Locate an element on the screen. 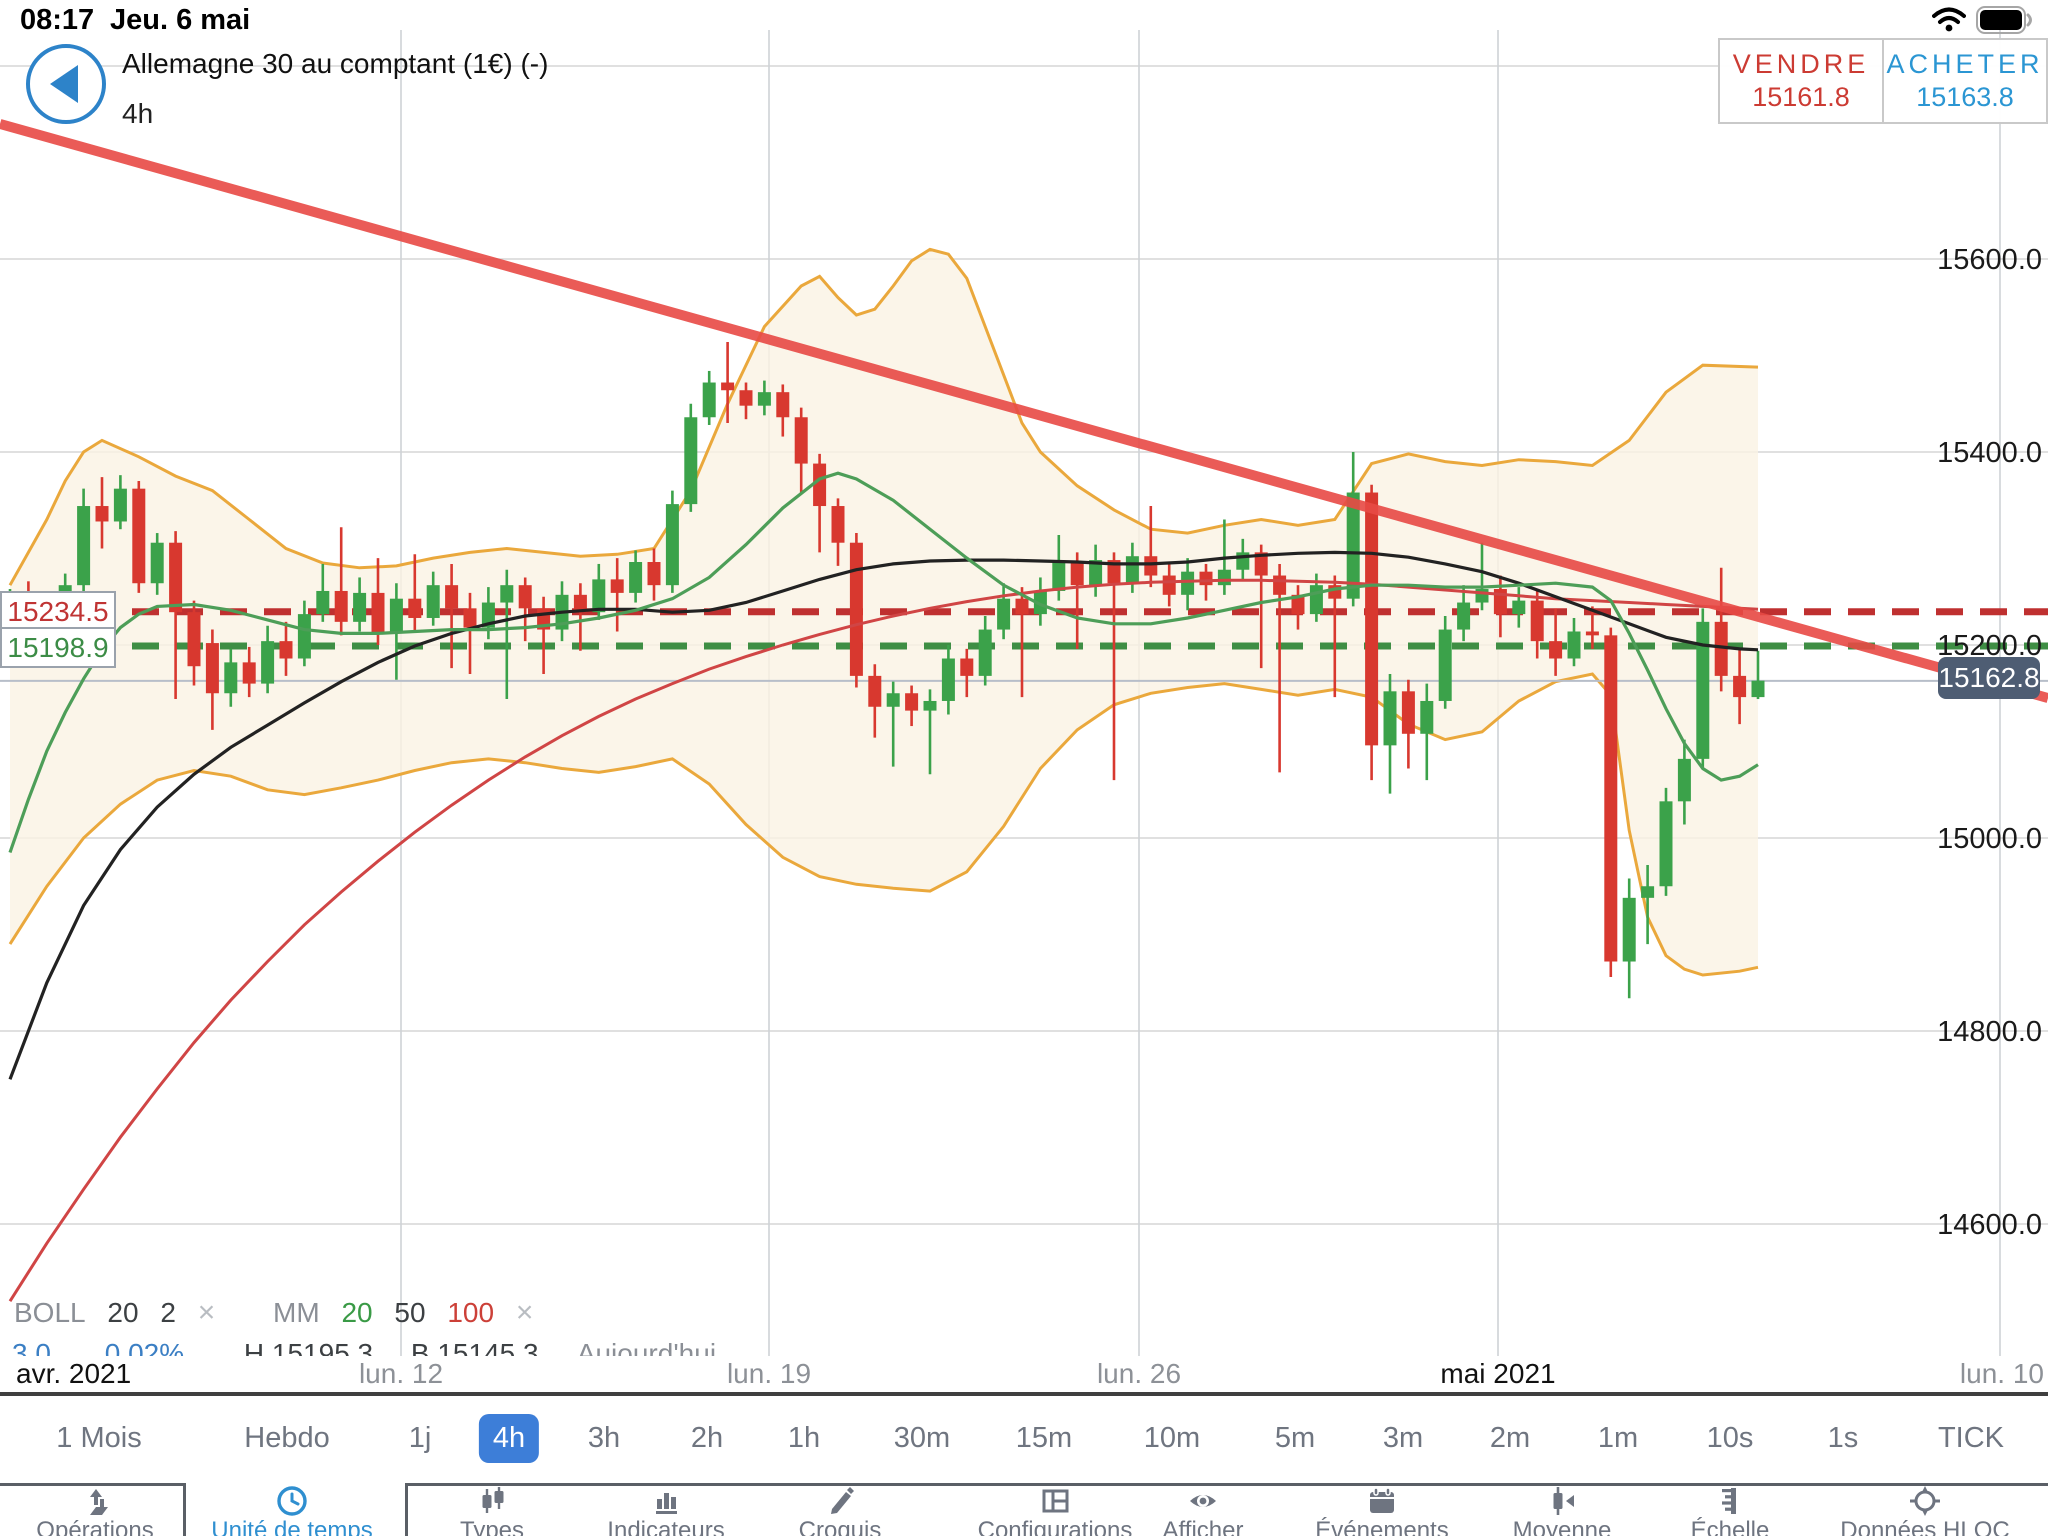  timeframe-option-5m: 5m is located at coordinates (1295, 1438).